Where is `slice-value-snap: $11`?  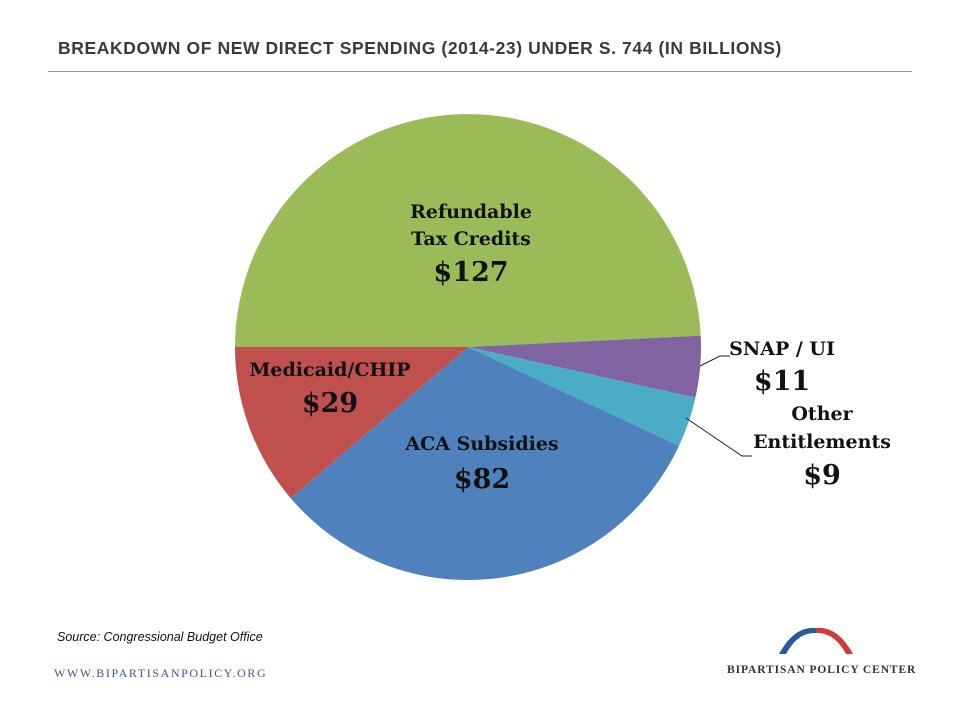
slice-value-snap: $11 is located at coordinates (782, 381).